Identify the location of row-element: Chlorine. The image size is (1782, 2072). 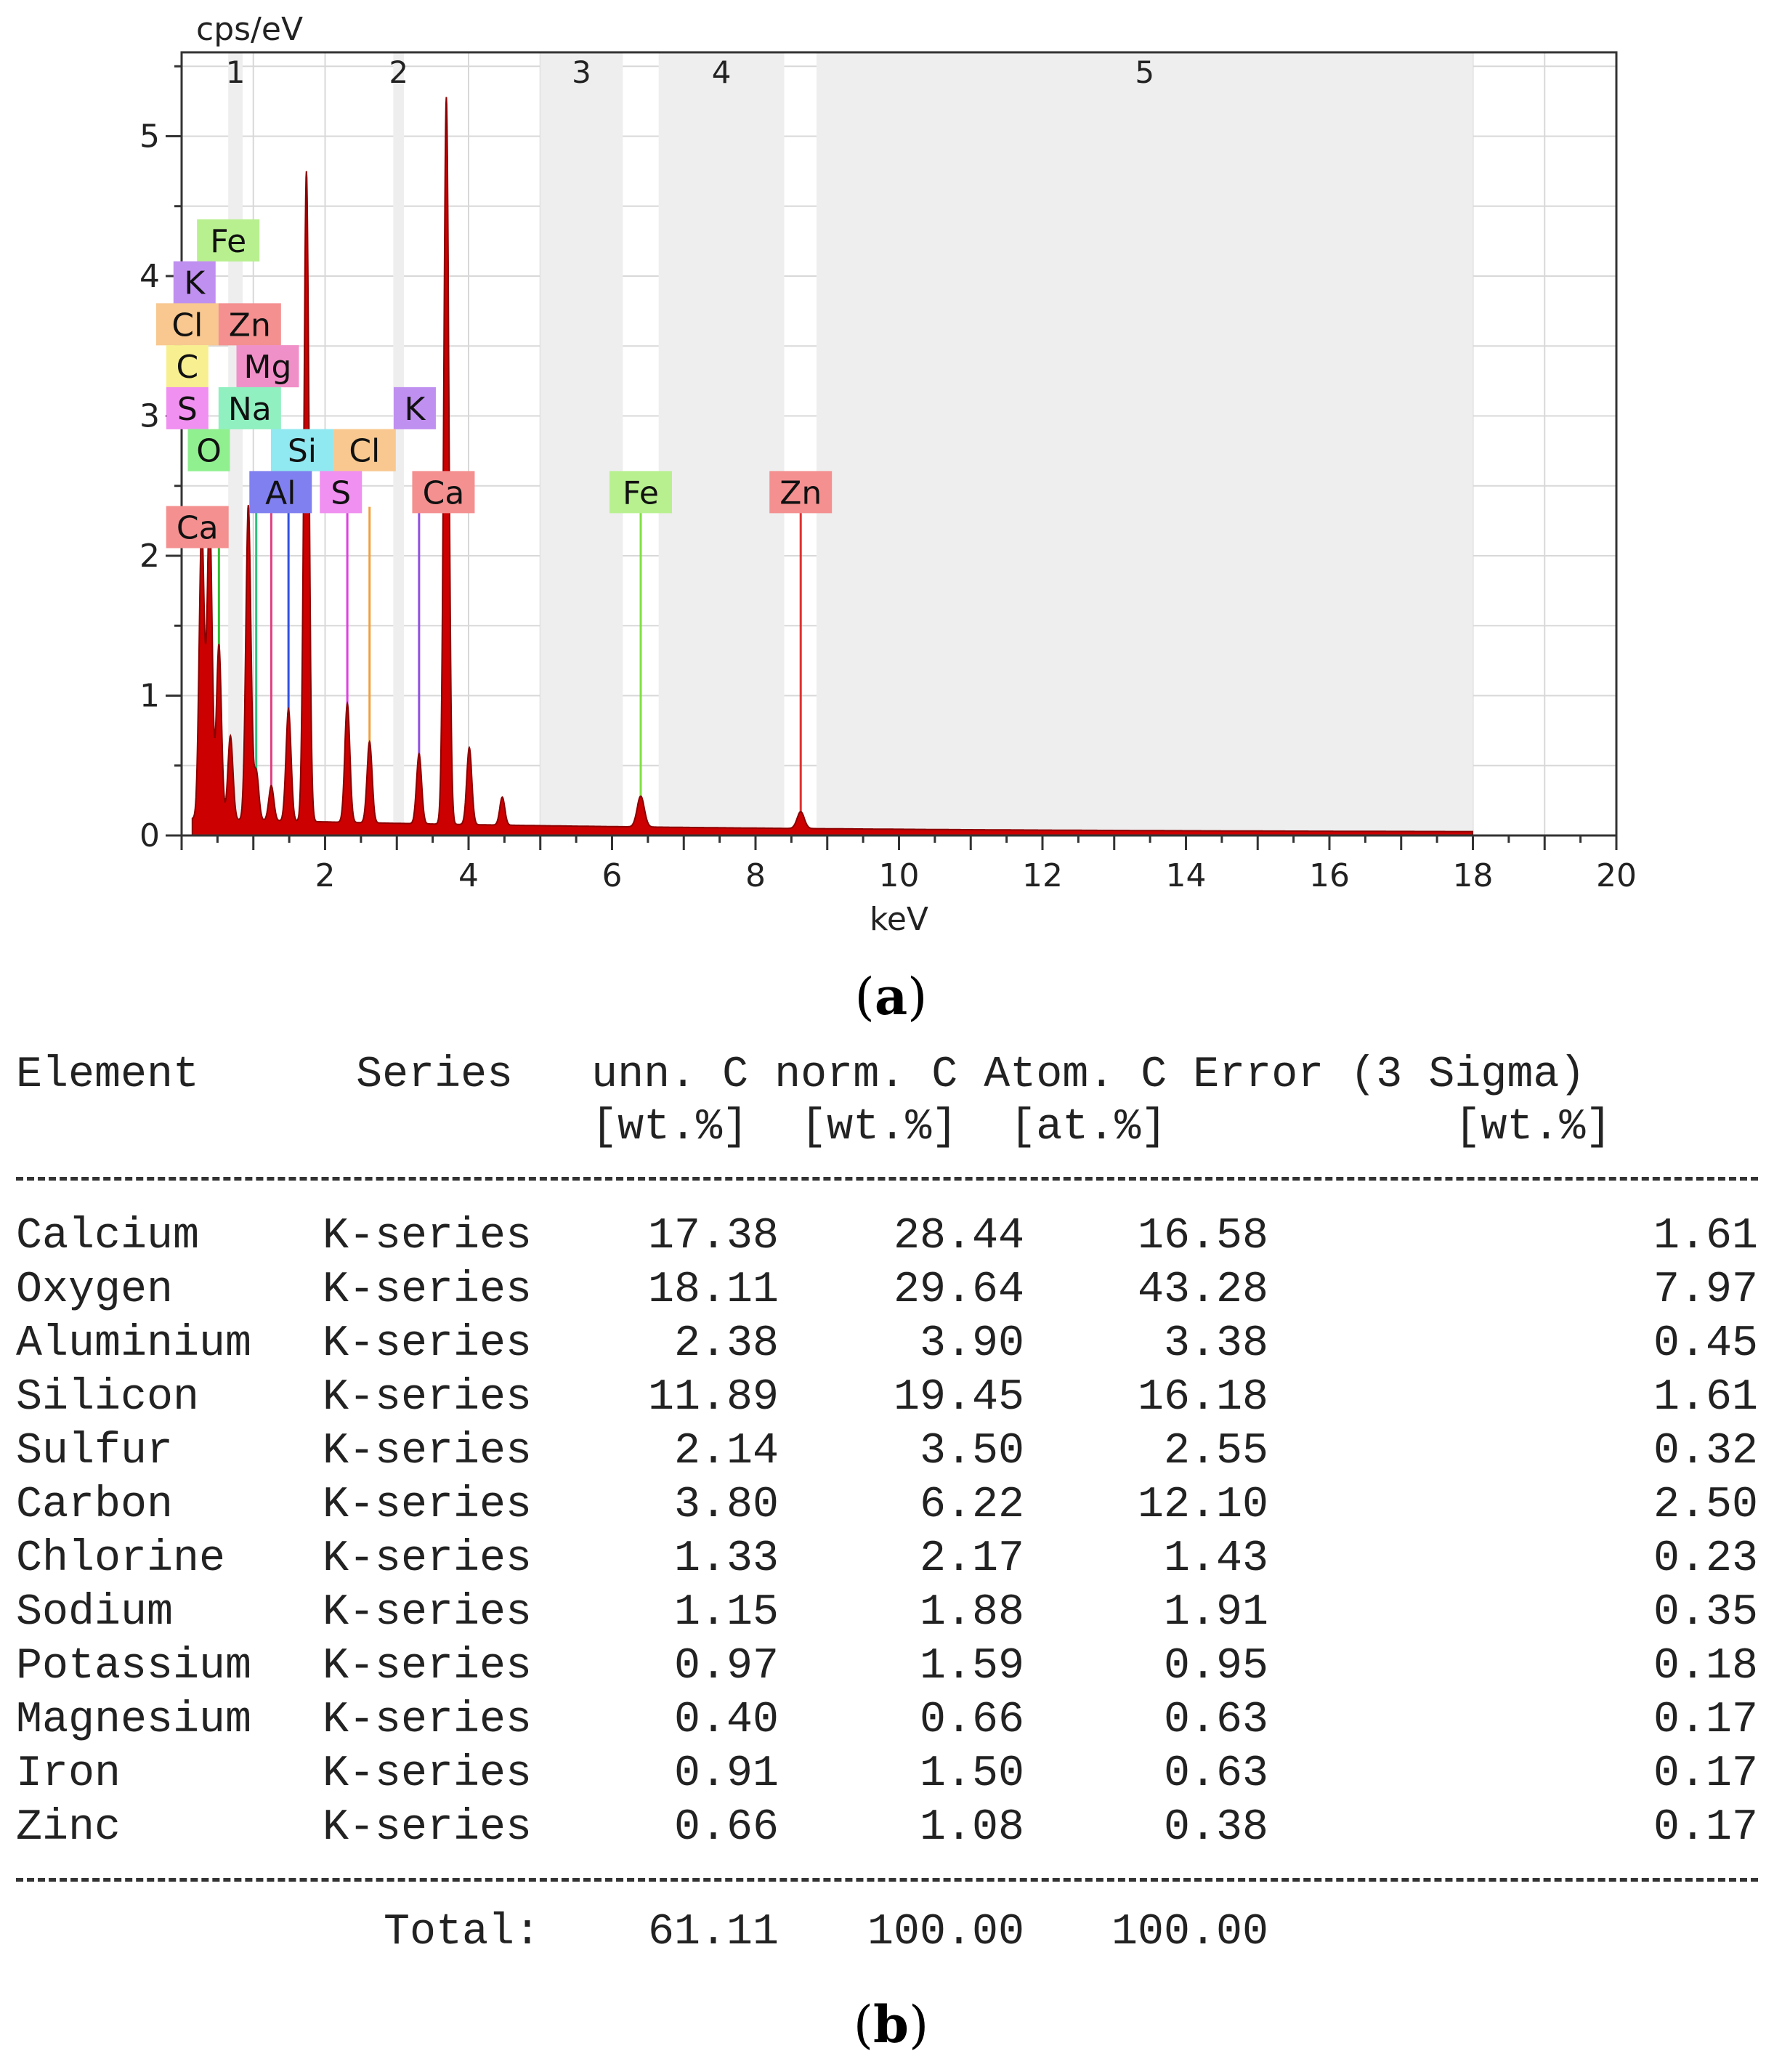
(121, 1559).